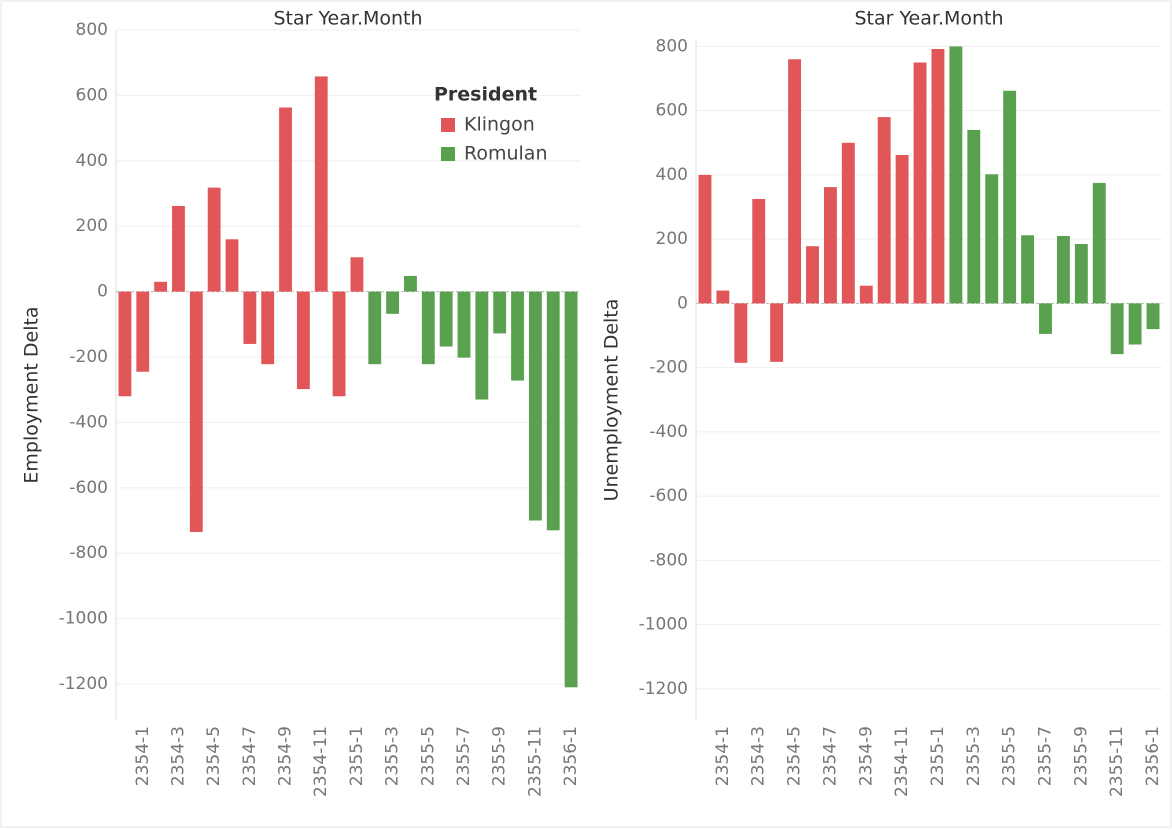 This screenshot has height=830, width=1172. Describe the element at coordinates (102, 292) in the screenshot. I see `y-tick-label: 0` at that location.